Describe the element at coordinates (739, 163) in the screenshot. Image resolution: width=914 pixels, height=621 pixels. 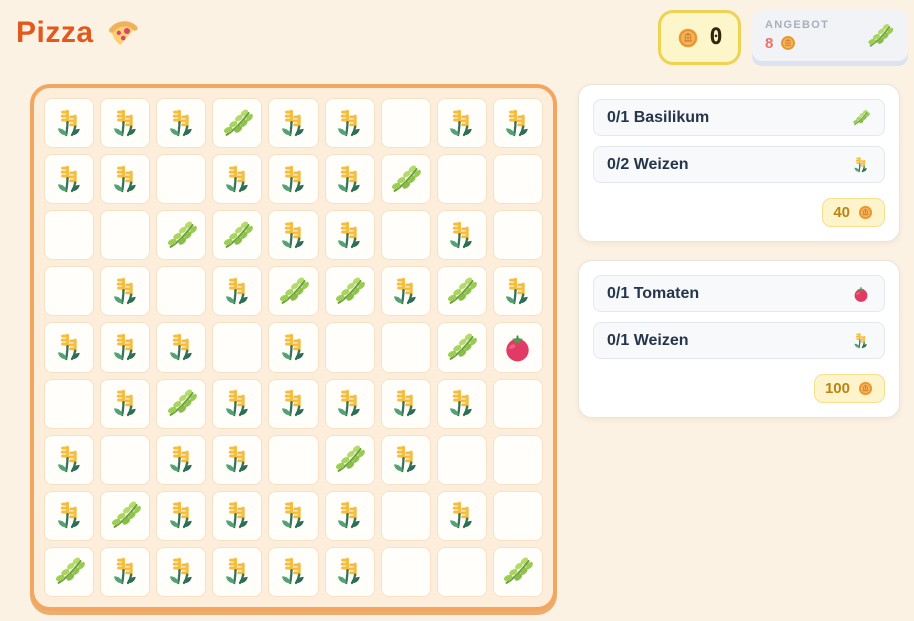
I see `order-card: 0/1 Basilikum 0/2 Weizen 40` at that location.